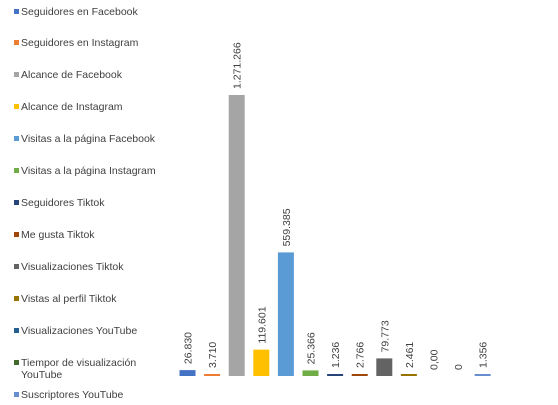 This screenshot has width=558, height=405. What do you see at coordinates (435, 359) in the screenshot?
I see `bar-value-label: 0,00` at bounding box center [435, 359].